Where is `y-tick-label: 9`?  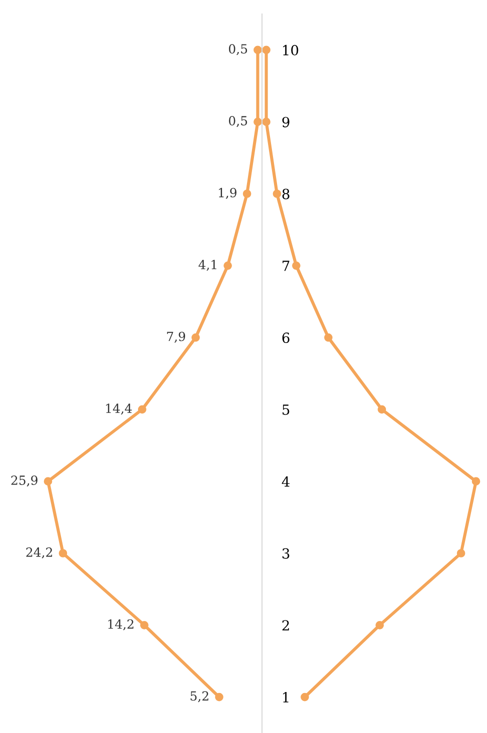 y-tick-label: 9 is located at coordinates (286, 122).